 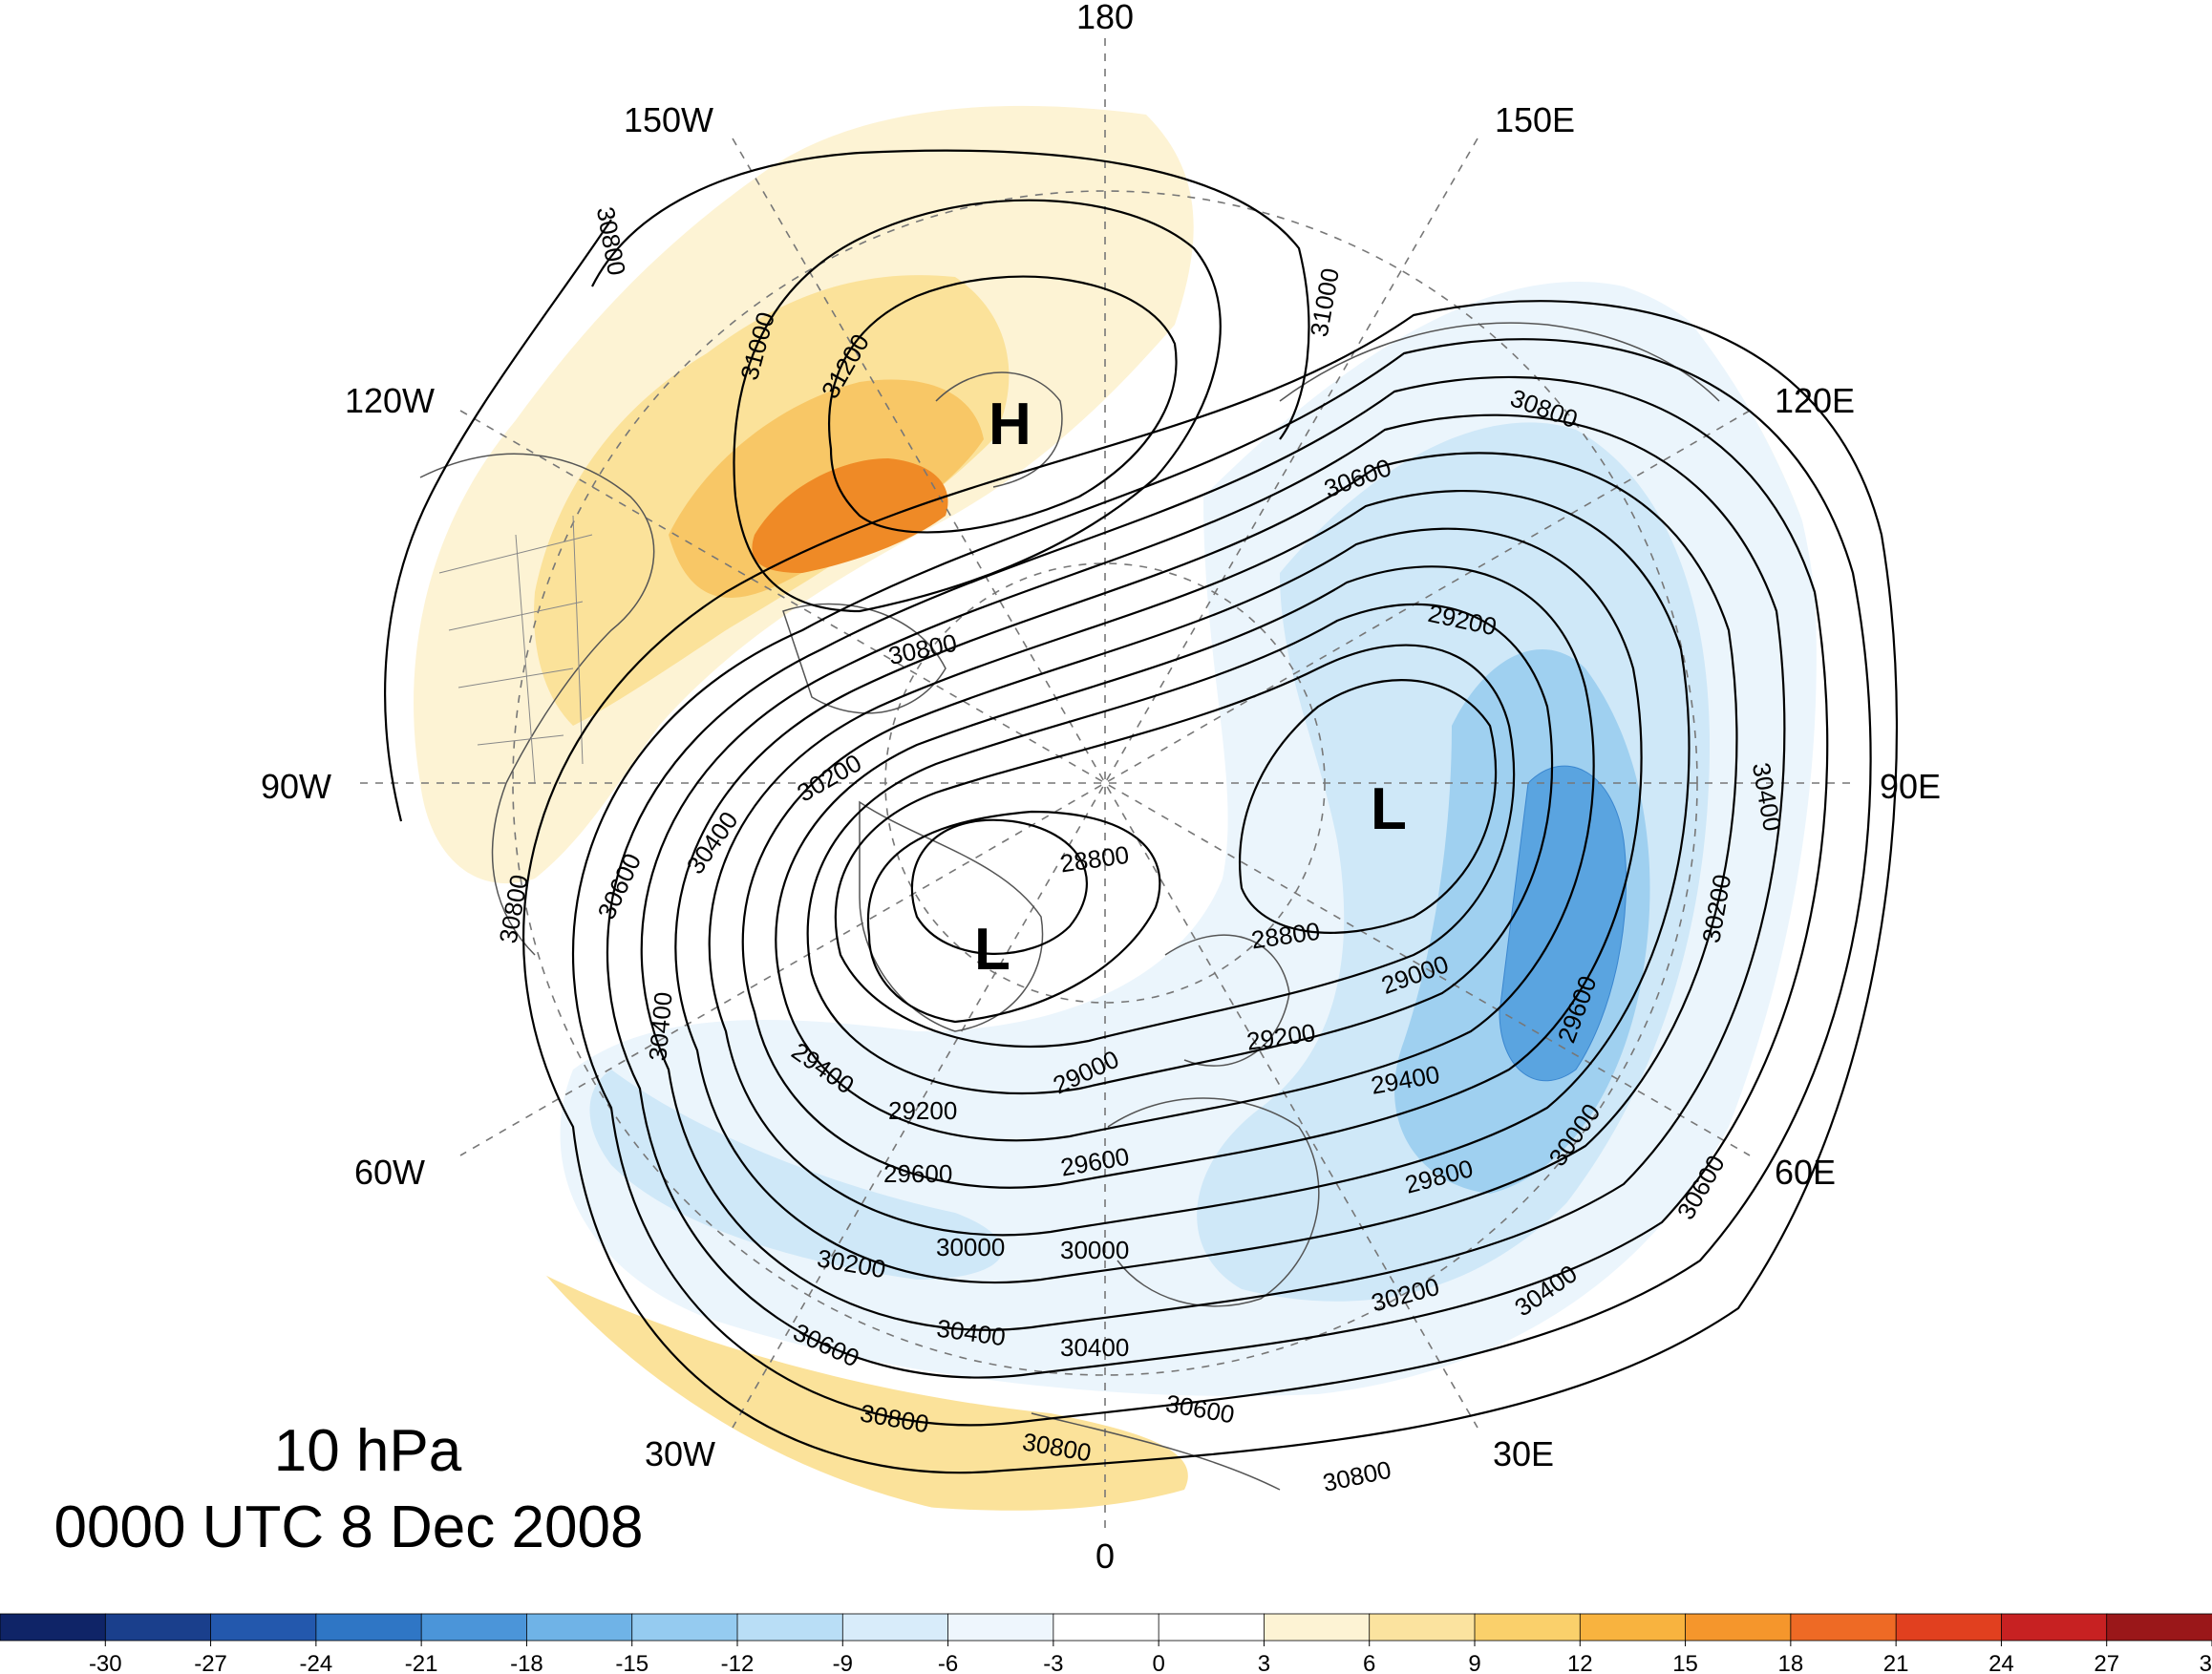 I want to click on pressure-centers: H L L, so click(x=1190, y=687).